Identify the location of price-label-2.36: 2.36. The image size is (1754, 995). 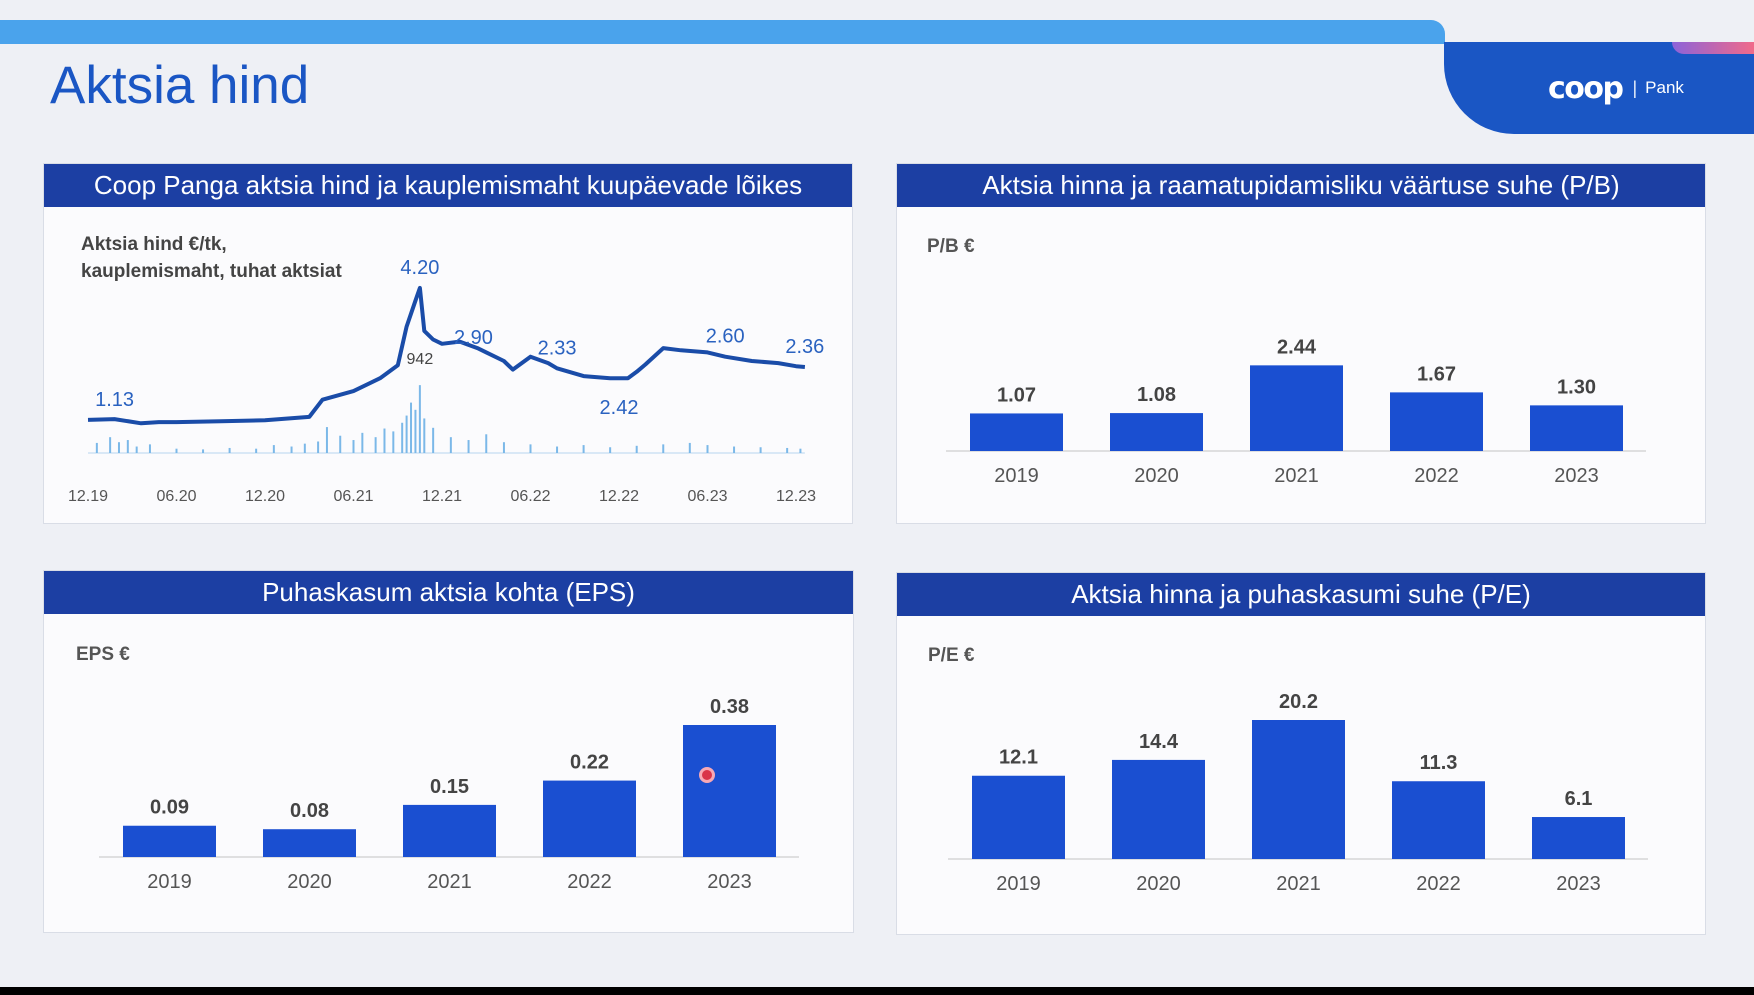
(804, 347).